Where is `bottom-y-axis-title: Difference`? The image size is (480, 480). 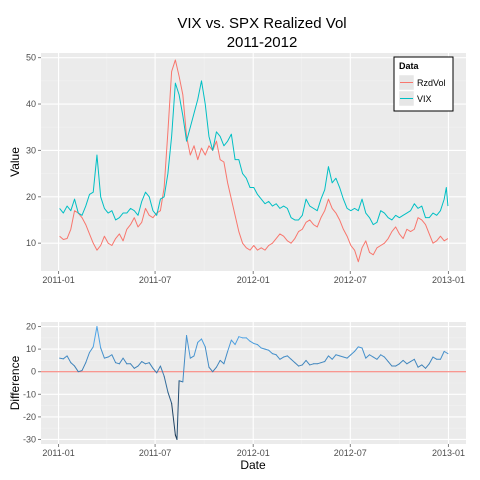 bottom-y-axis-title: Difference is located at coordinates (15, 382).